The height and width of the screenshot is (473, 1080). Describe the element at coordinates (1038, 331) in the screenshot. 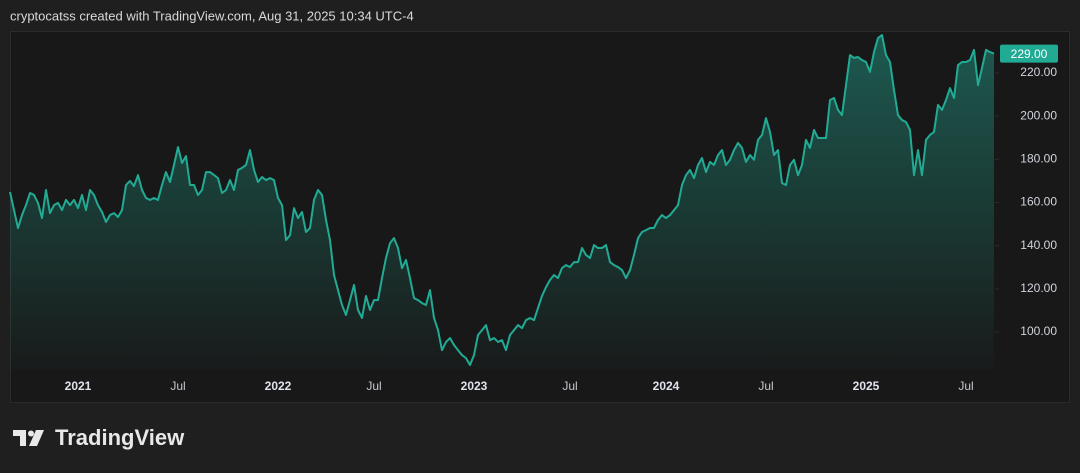

I see `y-tick-label: 100.00` at that location.